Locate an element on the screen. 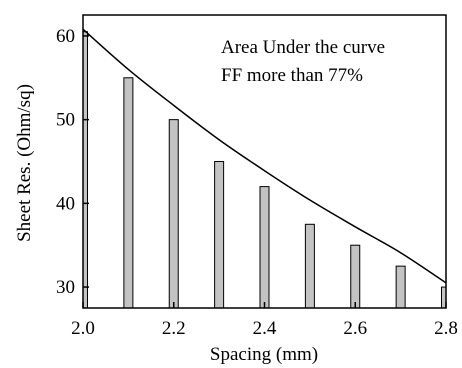  y-tick-label: 30 is located at coordinates (65, 287).